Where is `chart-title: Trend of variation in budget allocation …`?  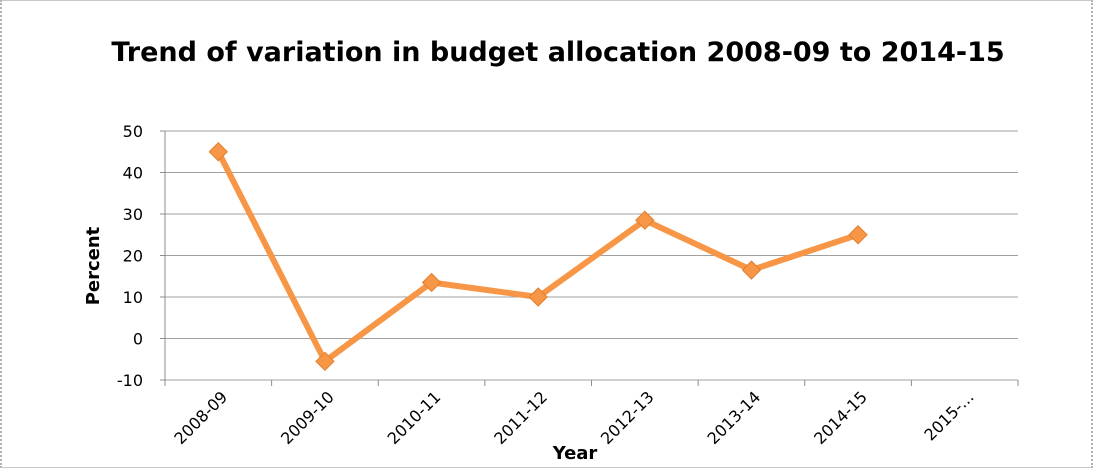 chart-title: Trend of variation in budget allocation … is located at coordinates (557, 52).